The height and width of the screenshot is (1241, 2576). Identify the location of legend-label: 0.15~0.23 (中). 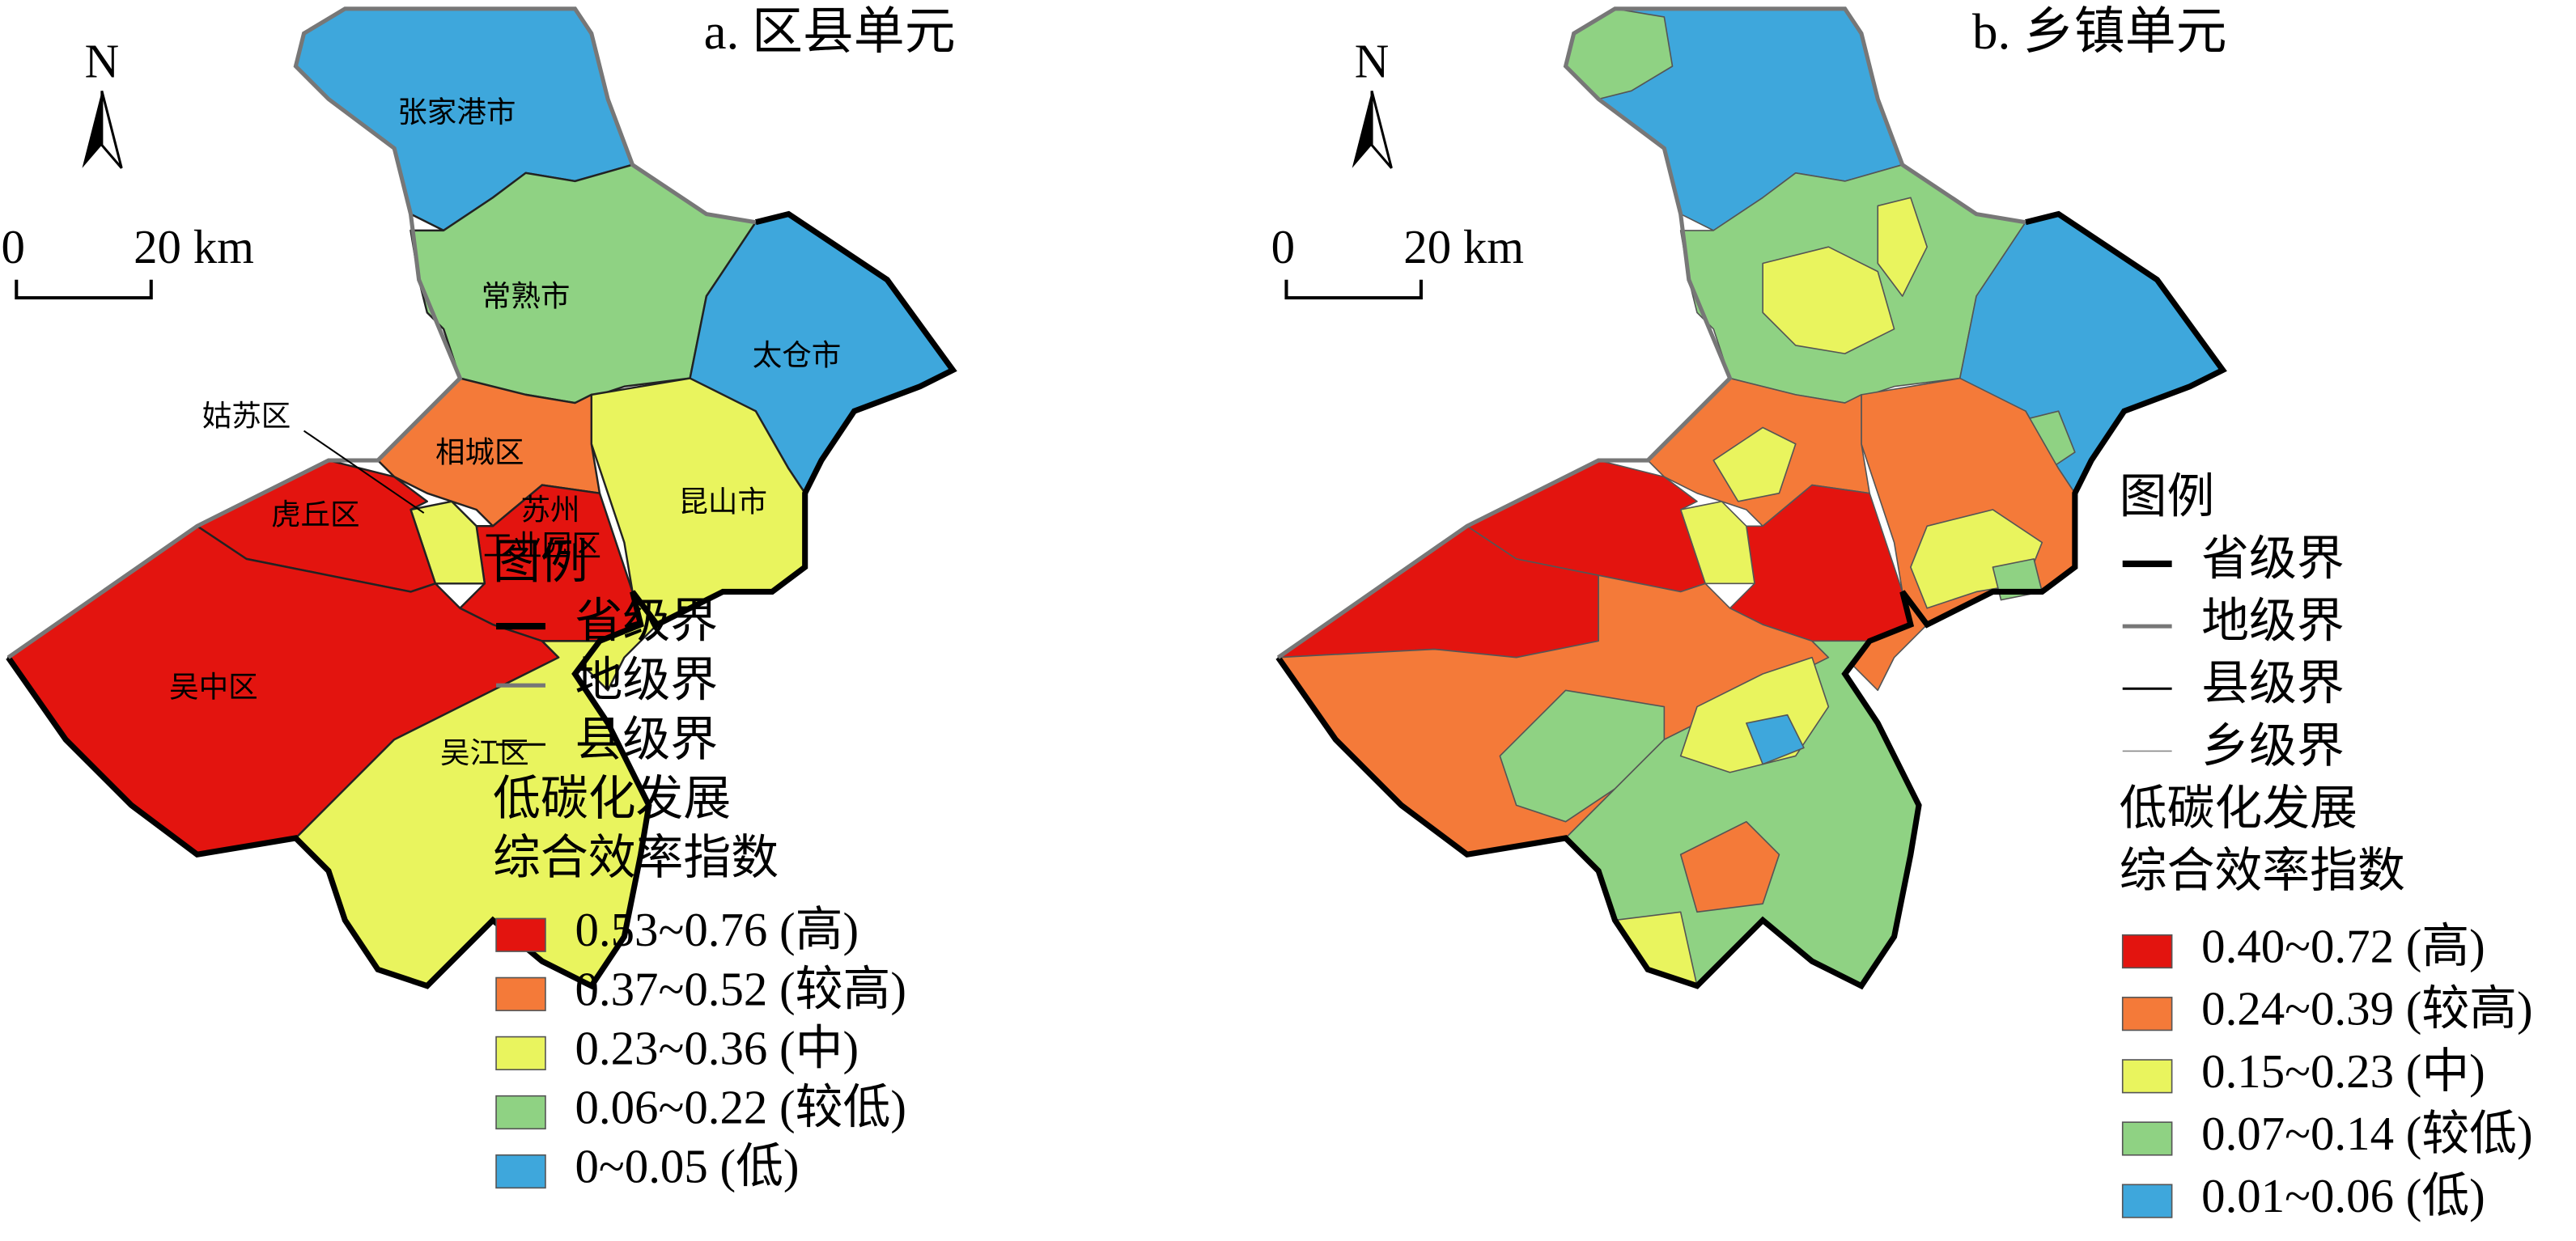
(2343, 1071).